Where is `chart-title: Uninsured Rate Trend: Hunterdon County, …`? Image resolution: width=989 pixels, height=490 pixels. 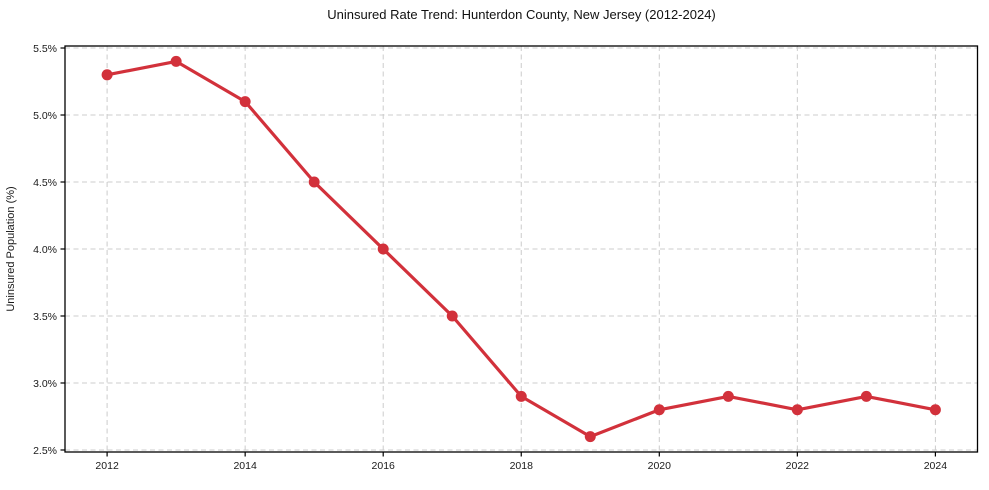
chart-title: Uninsured Rate Trend: Hunterdon County, … is located at coordinates (521, 14).